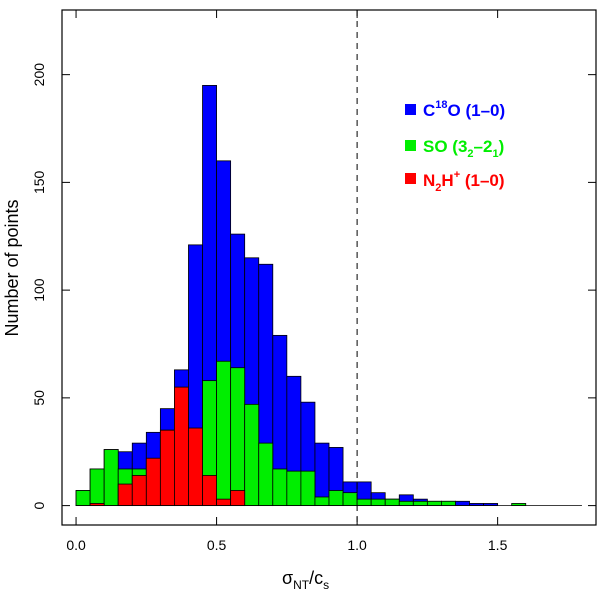 The width and height of the screenshot is (600, 593). Describe the element at coordinates (301, 585) in the screenshot. I see `x-axis-title-sub-nt: NT` at that location.